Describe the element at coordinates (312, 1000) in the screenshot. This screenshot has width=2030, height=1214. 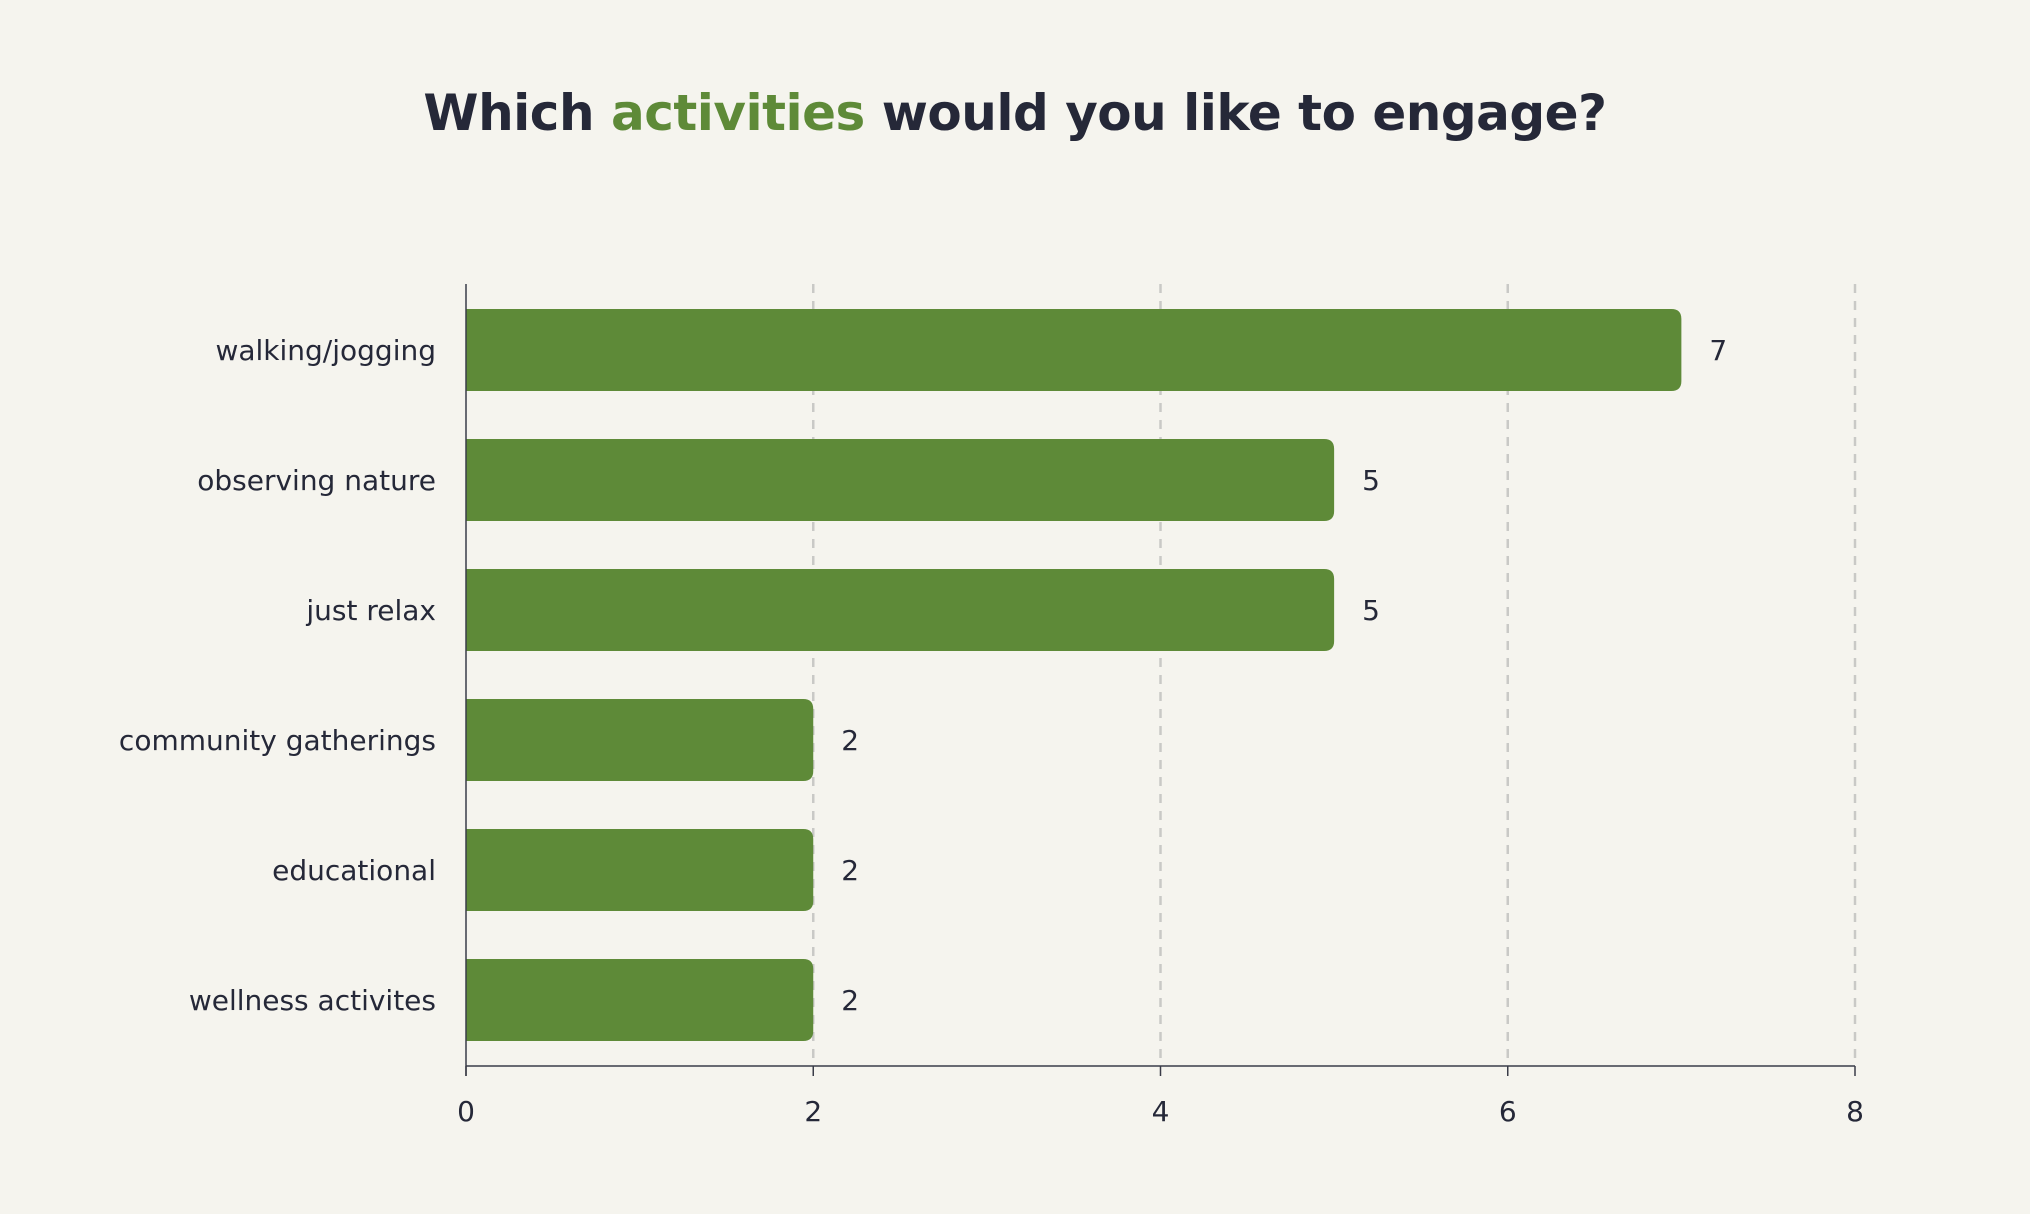
I see `category-label: wellness activites` at that location.